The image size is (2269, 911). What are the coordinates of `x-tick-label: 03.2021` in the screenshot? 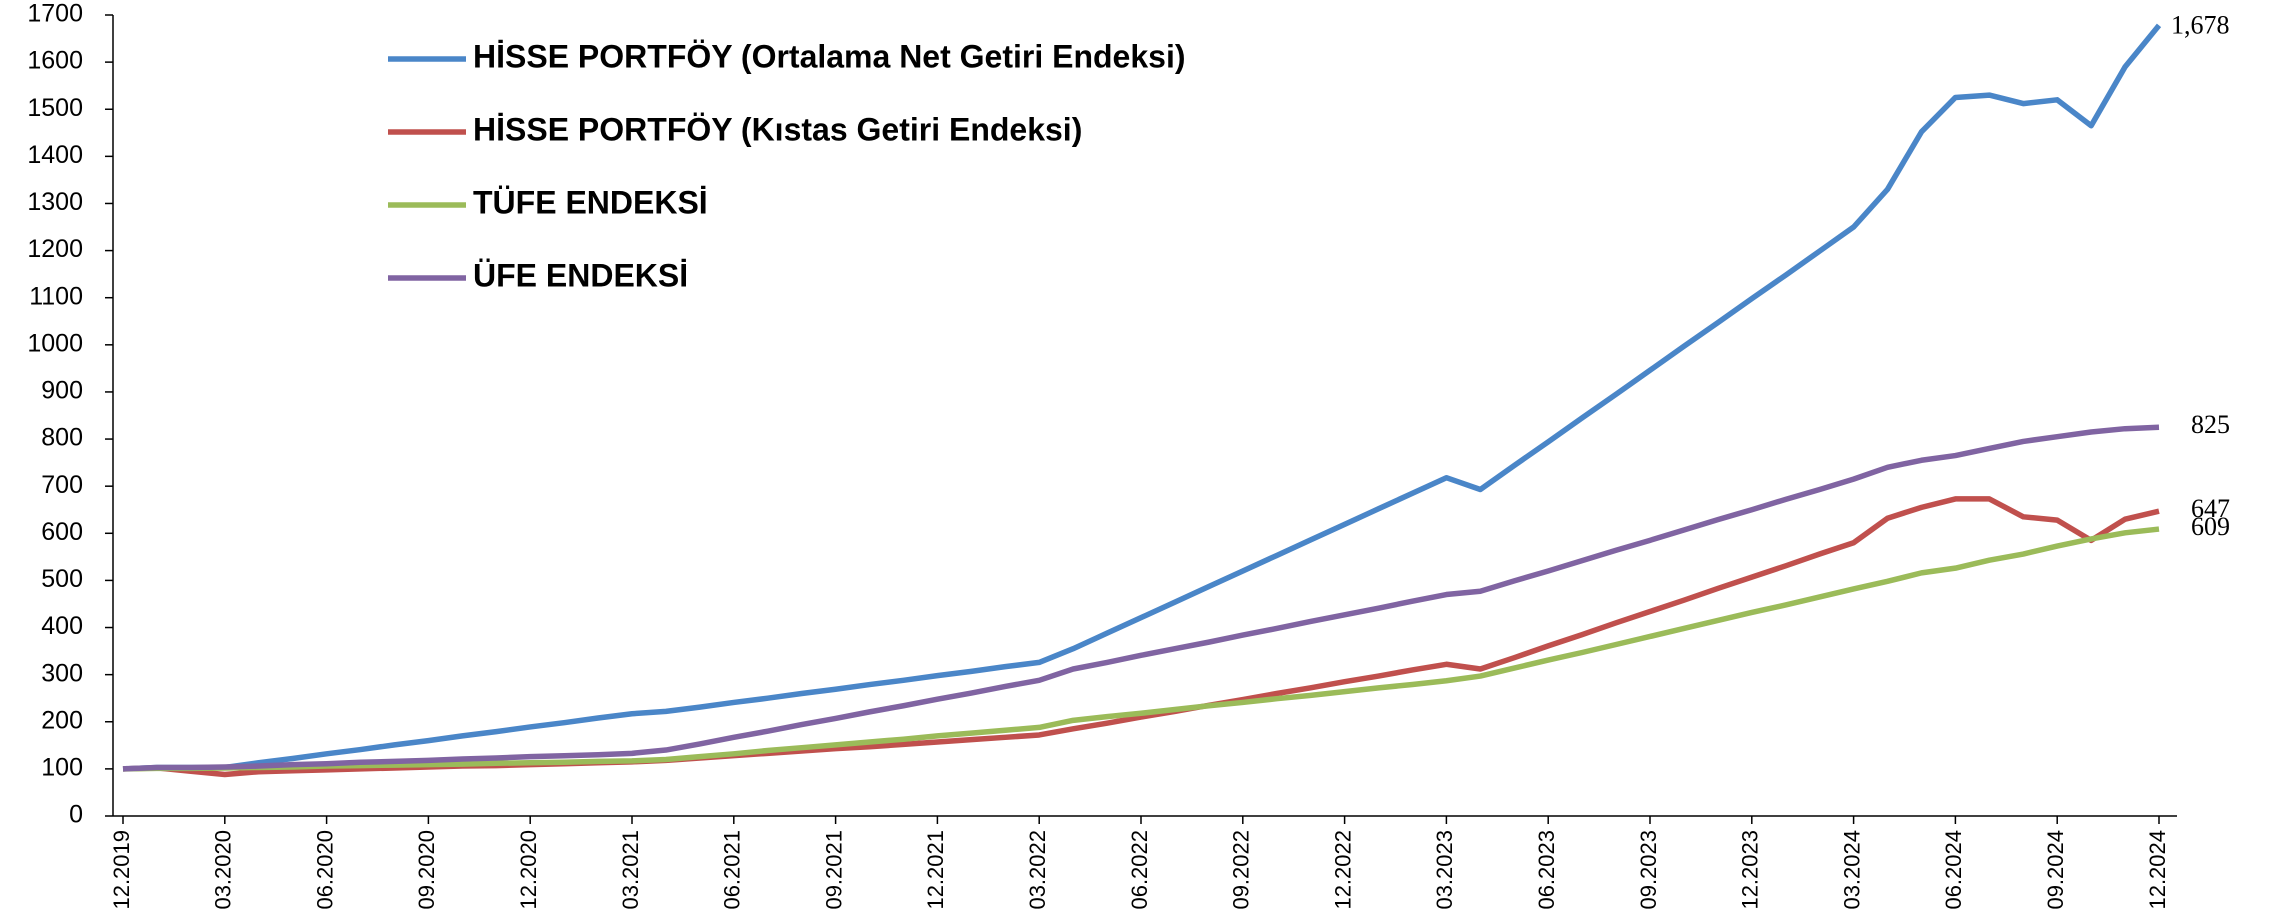 It's located at (630, 870).